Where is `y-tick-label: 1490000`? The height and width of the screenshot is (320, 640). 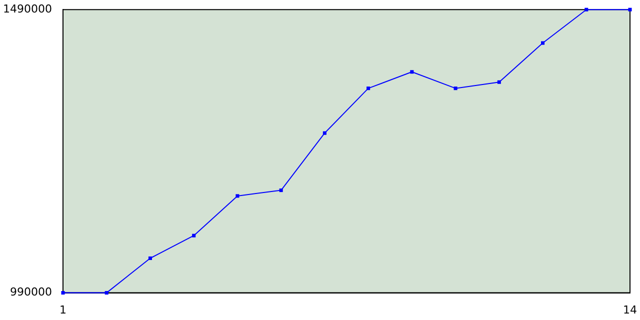
y-tick-label: 1490000 is located at coordinates (27, 9).